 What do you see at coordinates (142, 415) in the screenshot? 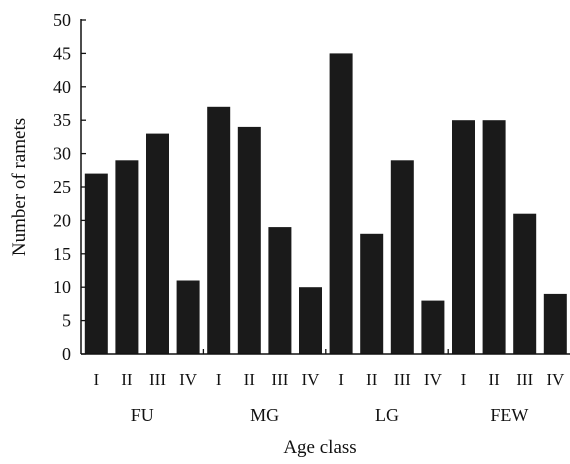
I see `group-label-fu: FU` at bounding box center [142, 415].